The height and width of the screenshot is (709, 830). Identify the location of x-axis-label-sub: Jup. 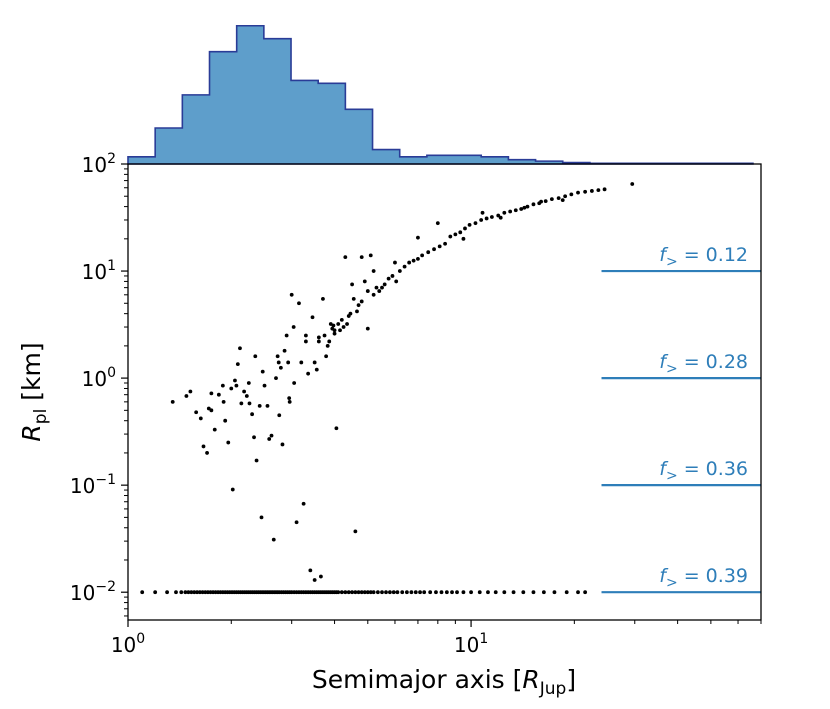
(553, 689).